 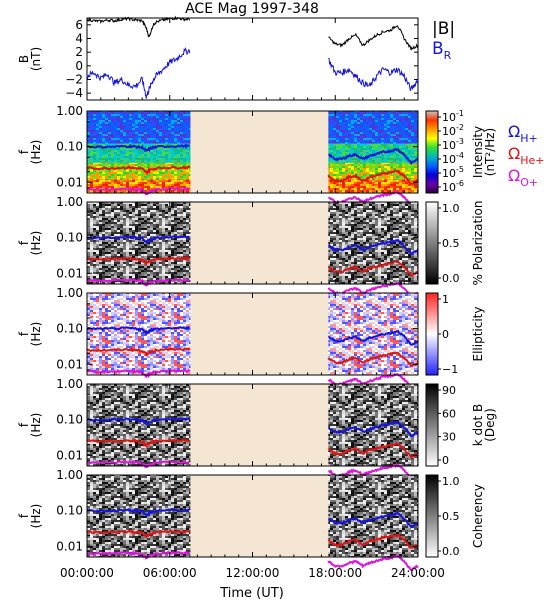 What do you see at coordinates (251, 593) in the screenshot?
I see `x-axis-label: Time (UT)` at bounding box center [251, 593].